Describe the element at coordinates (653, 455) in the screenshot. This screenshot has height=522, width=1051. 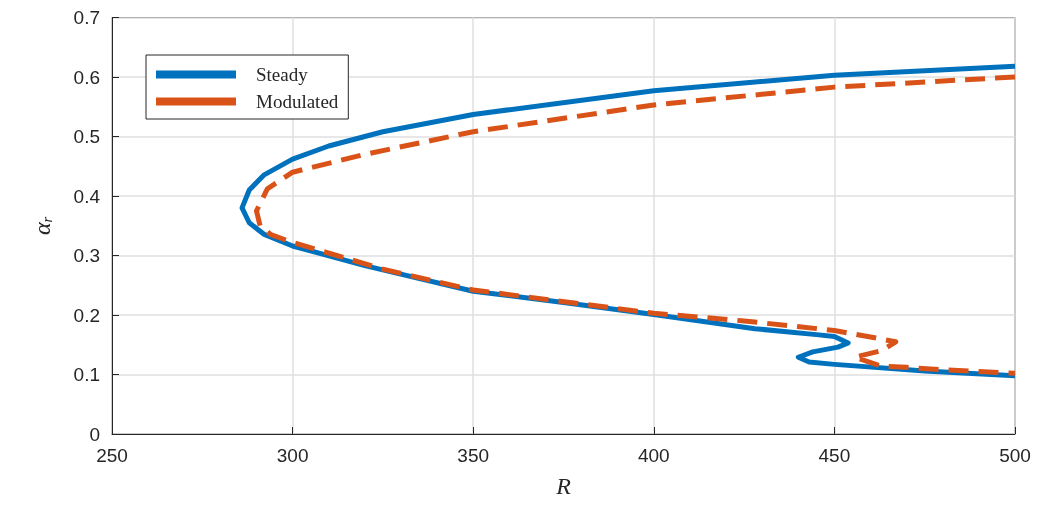
I see `x-tick-label: 400` at that location.